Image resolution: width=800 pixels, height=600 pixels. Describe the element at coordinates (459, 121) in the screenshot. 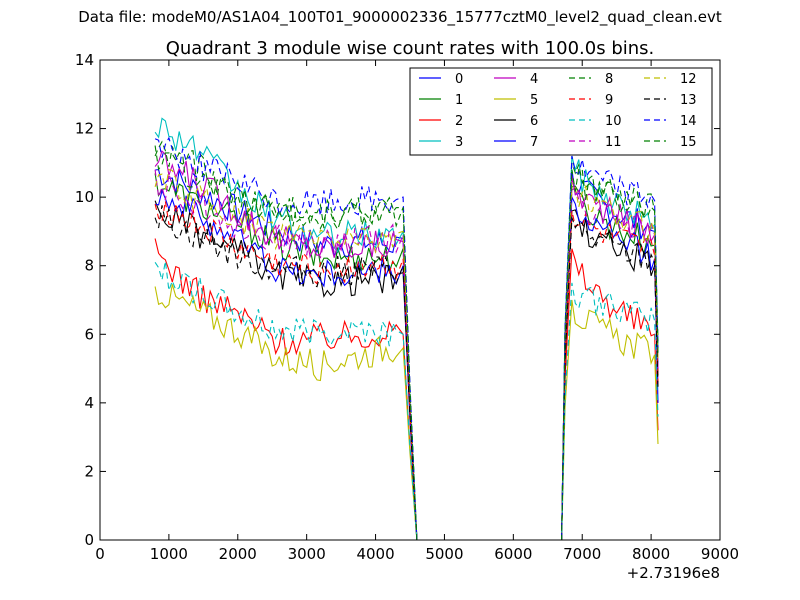

I see `legend-label: 2` at that location.